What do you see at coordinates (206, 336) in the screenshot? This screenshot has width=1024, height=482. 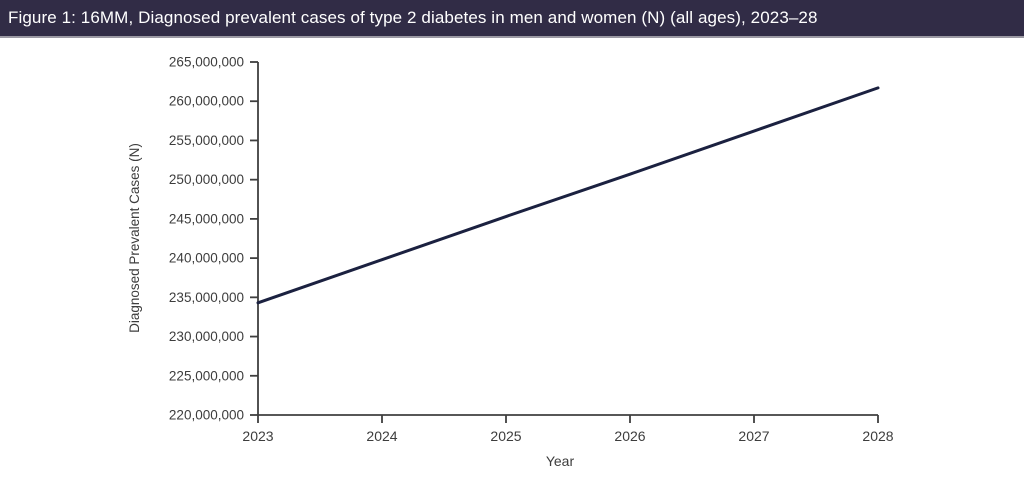 I see `y-tick-label: 230,000,000` at bounding box center [206, 336].